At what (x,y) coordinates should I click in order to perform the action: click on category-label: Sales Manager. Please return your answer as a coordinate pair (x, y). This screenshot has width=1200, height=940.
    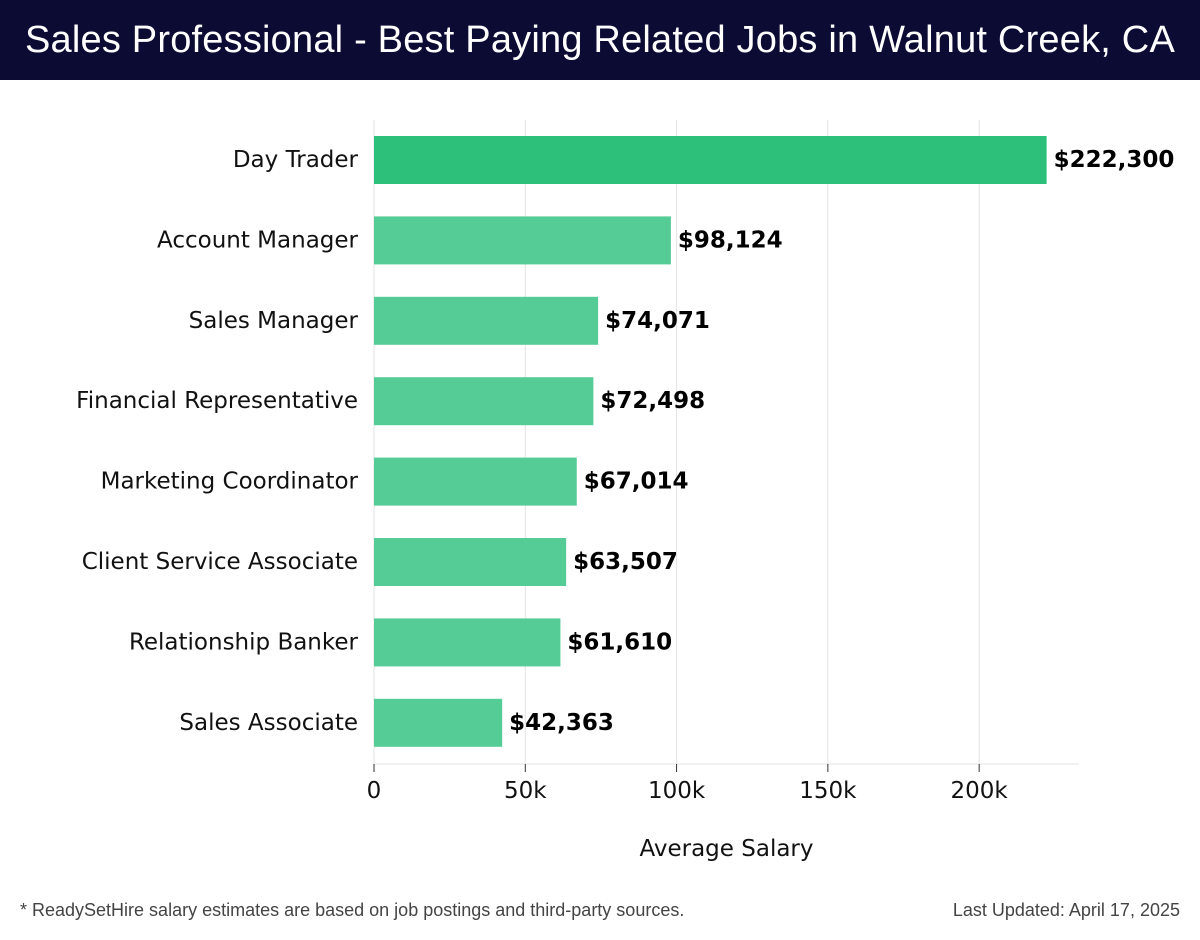
    Looking at the image, I should click on (274, 321).